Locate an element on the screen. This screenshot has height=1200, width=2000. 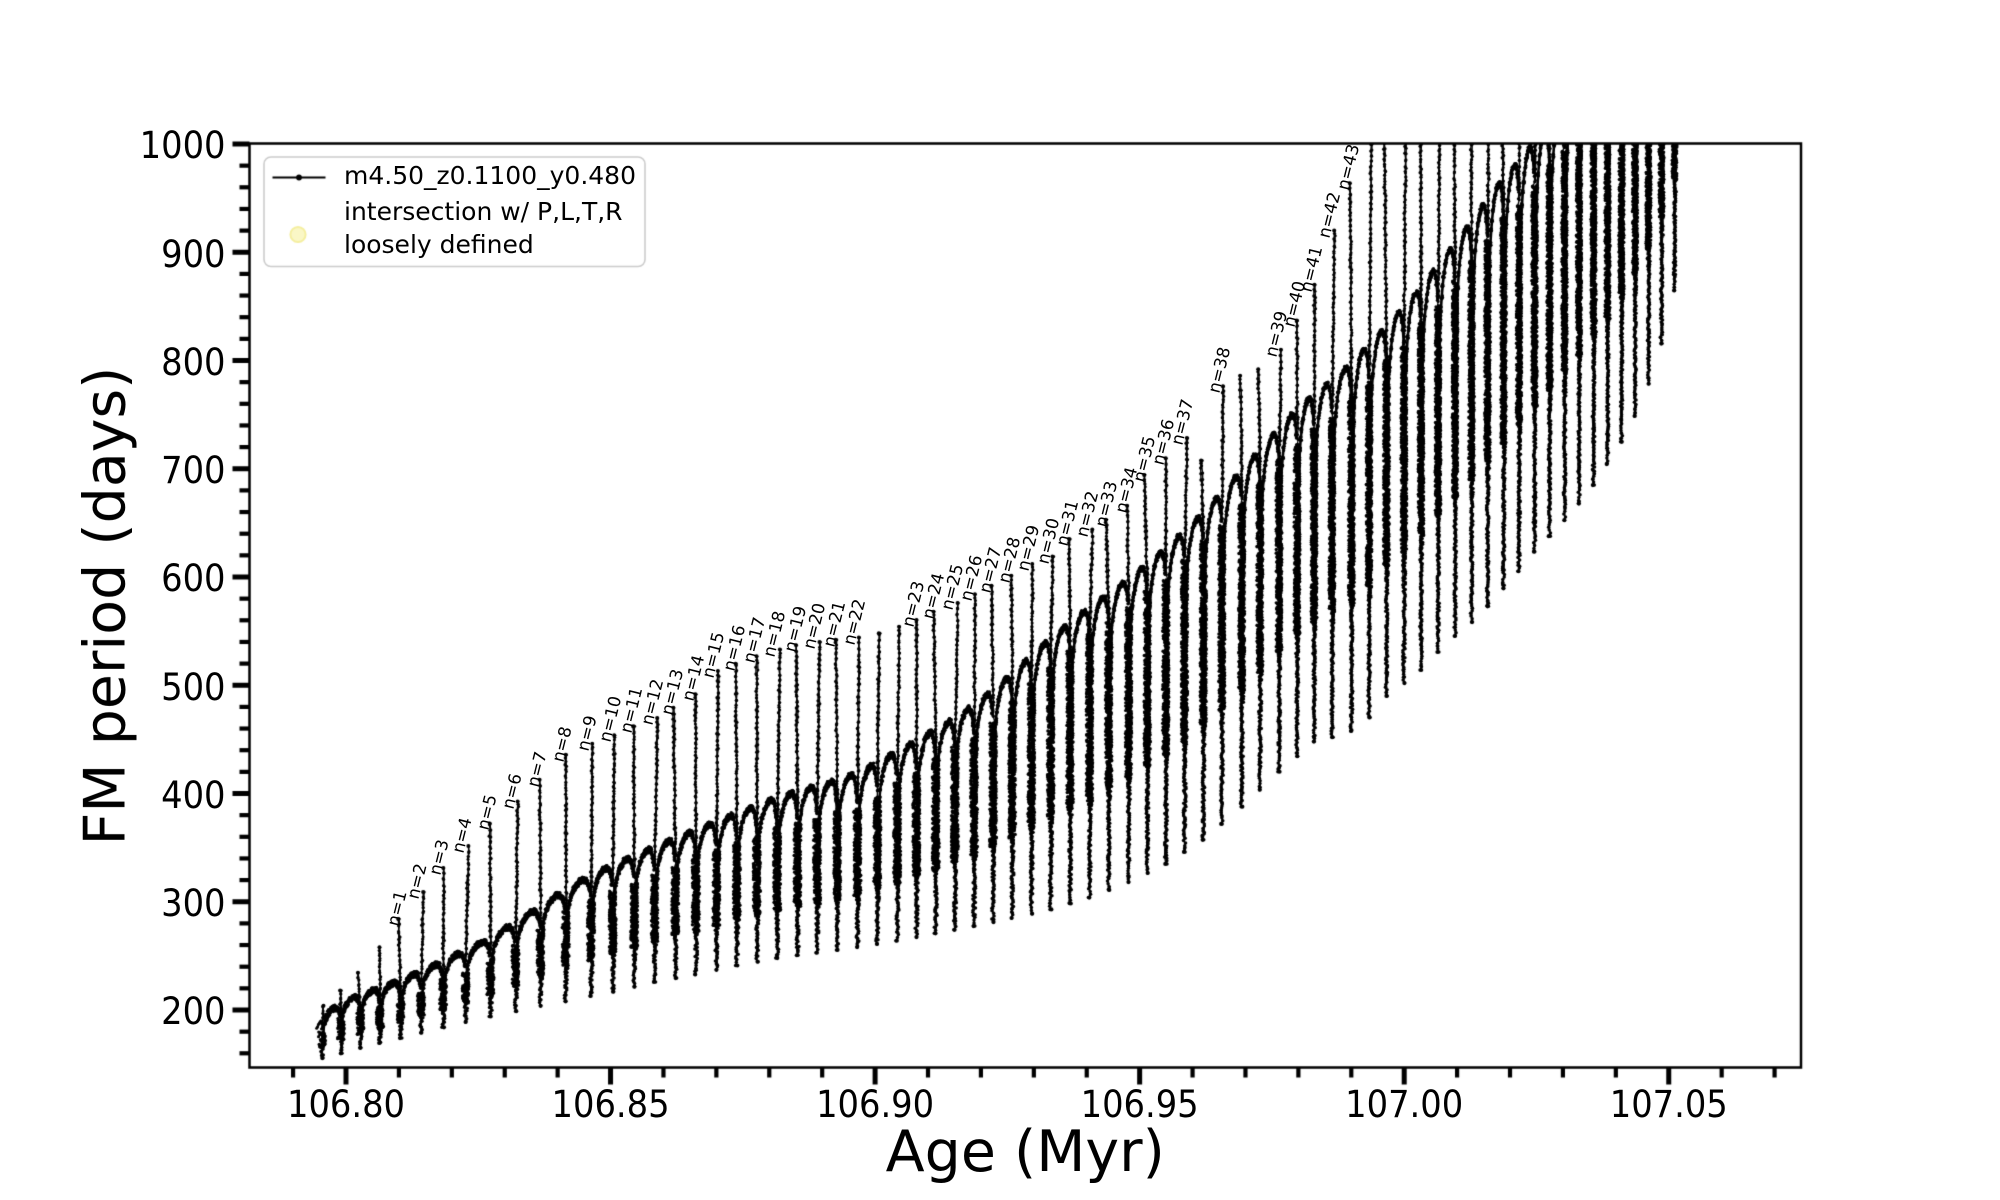
y-tick-label: 300 is located at coordinates (193, 903).